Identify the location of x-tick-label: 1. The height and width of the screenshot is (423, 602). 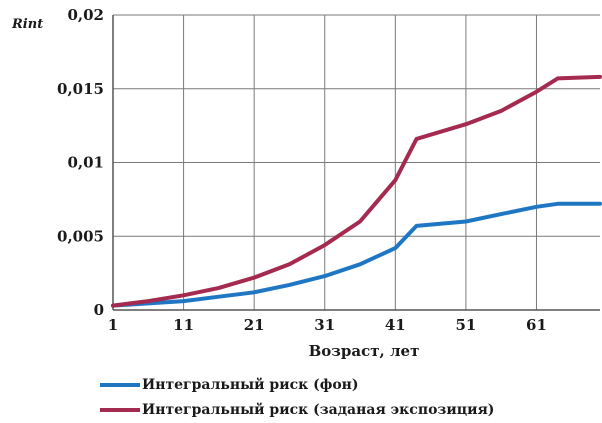
(113, 325).